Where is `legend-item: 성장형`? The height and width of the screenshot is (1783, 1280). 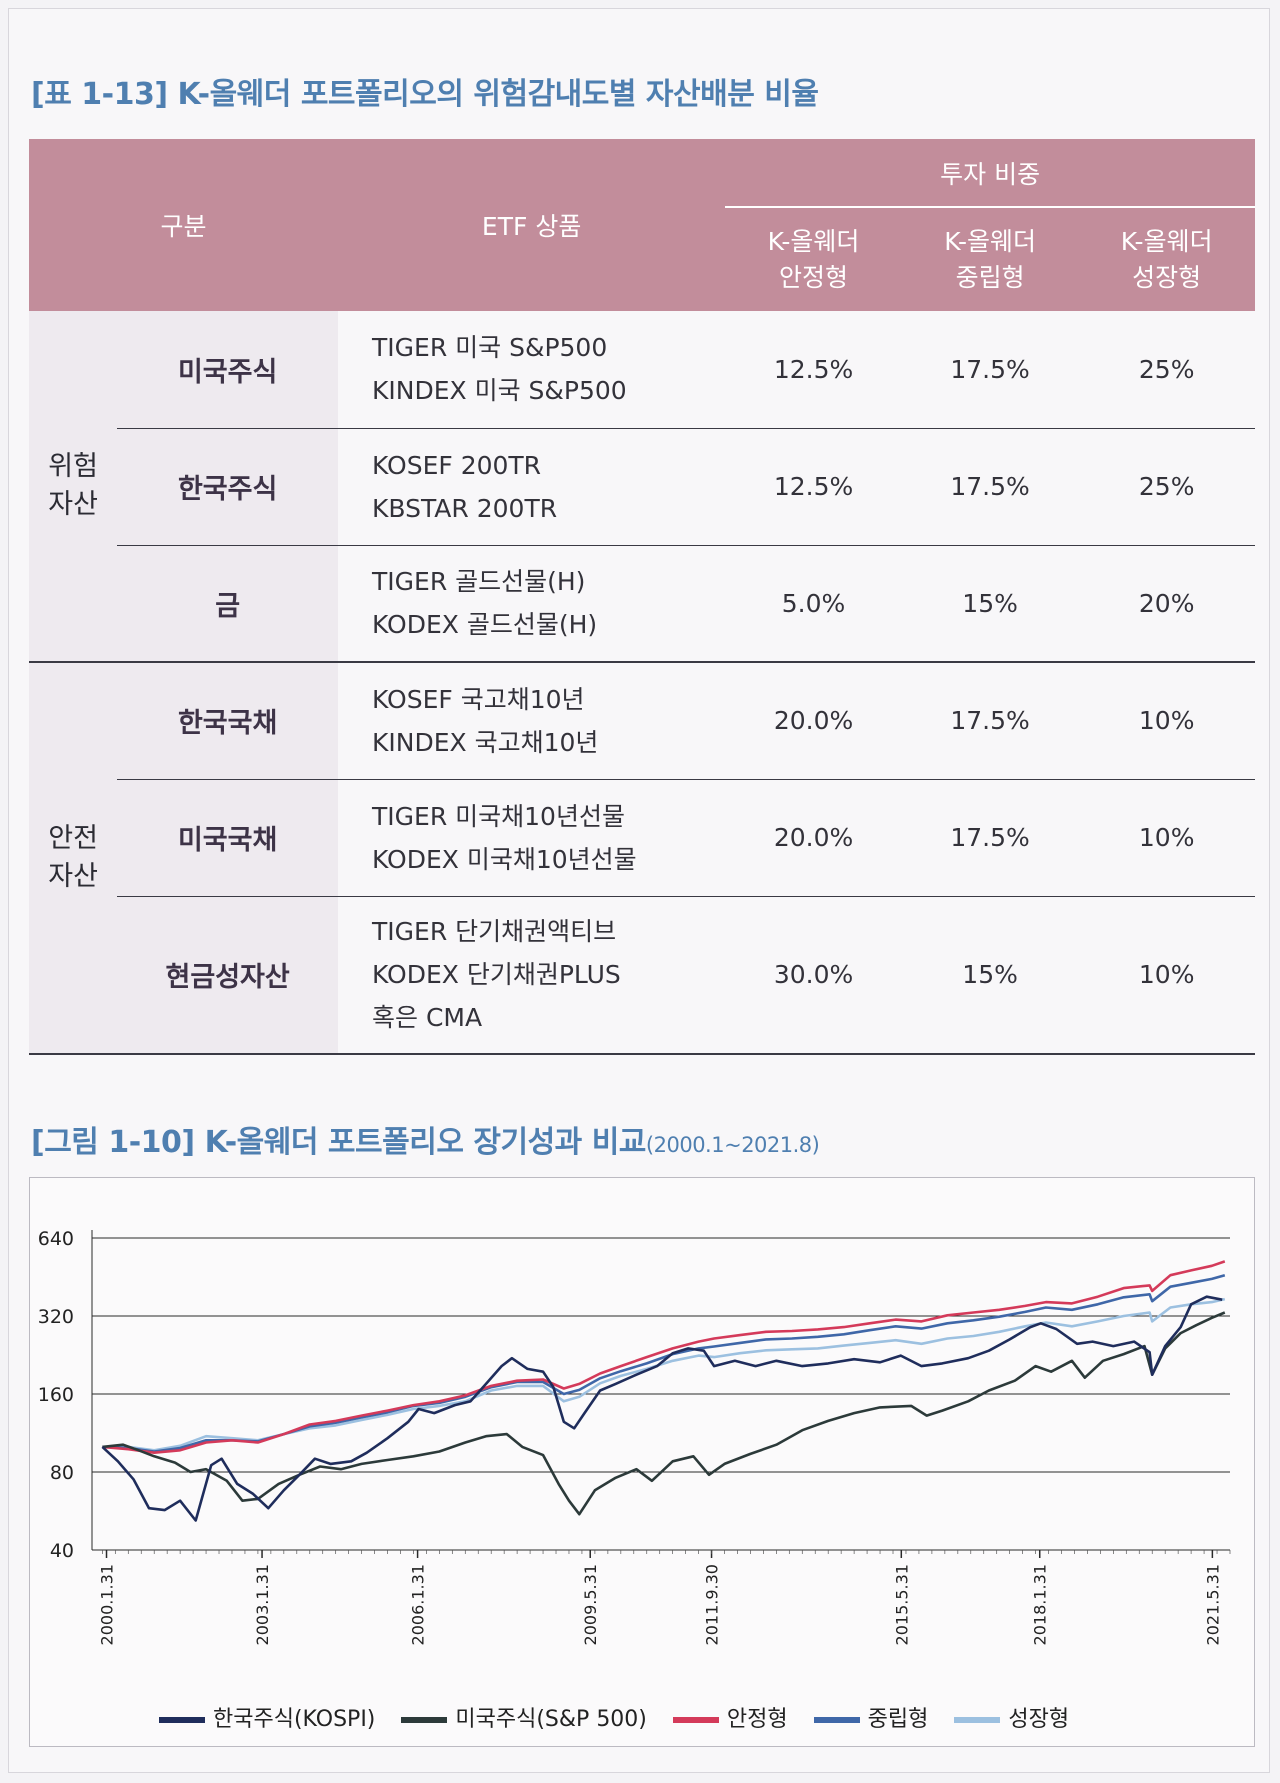
legend-item: 성장형 is located at coordinates (1011, 1717).